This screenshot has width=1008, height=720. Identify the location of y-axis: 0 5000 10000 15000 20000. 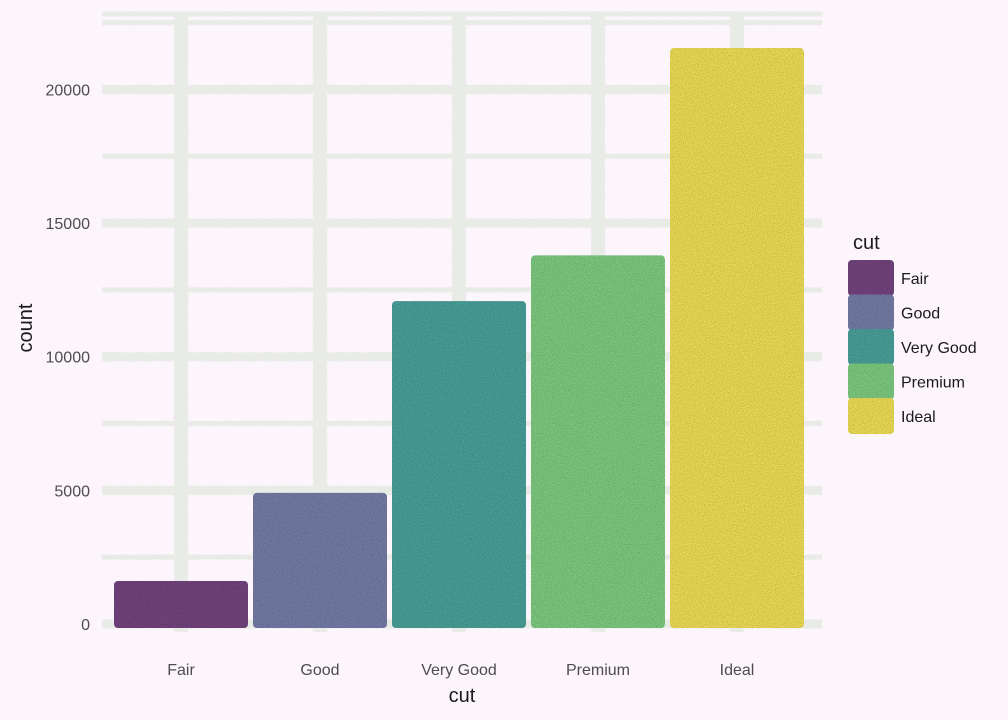
(68, 358).